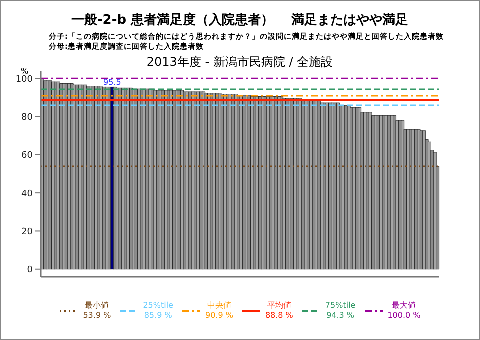  What do you see at coordinates (240, 62) in the screenshot?
I see `chart-subtitle: 2013年度 - 新潟市民病院 / 全施設` at bounding box center [240, 62].